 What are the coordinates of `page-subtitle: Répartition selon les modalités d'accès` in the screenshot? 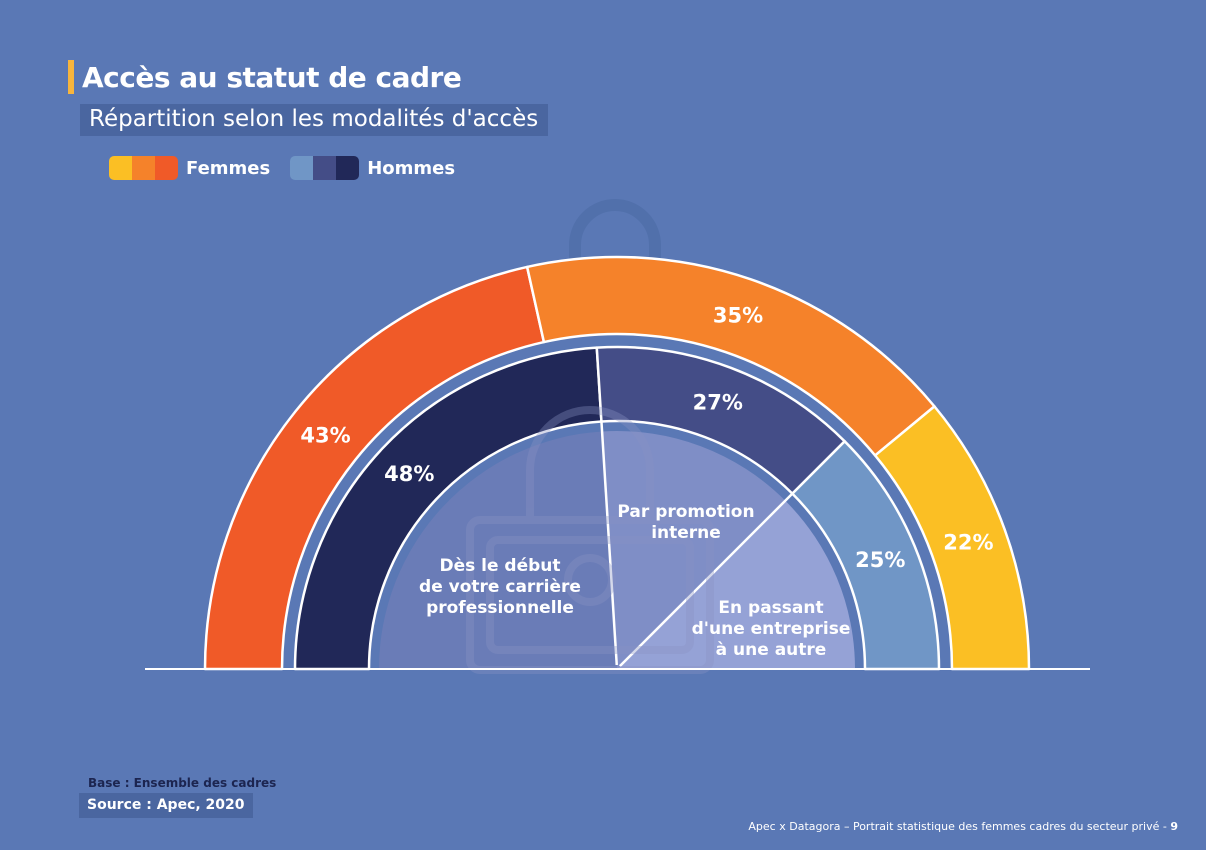 It's located at (314, 120).